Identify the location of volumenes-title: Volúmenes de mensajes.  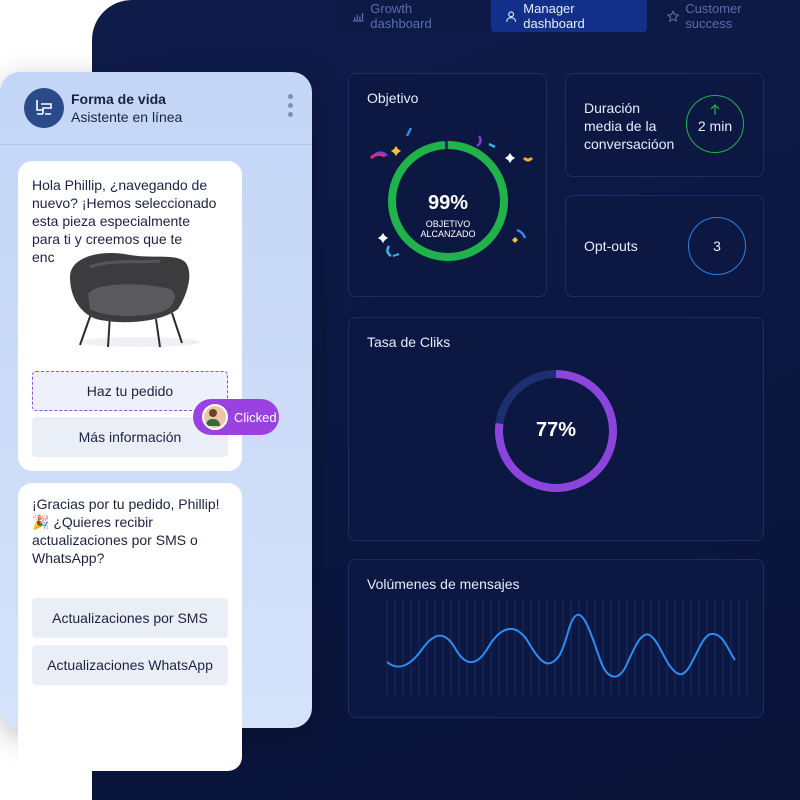
(443, 584).